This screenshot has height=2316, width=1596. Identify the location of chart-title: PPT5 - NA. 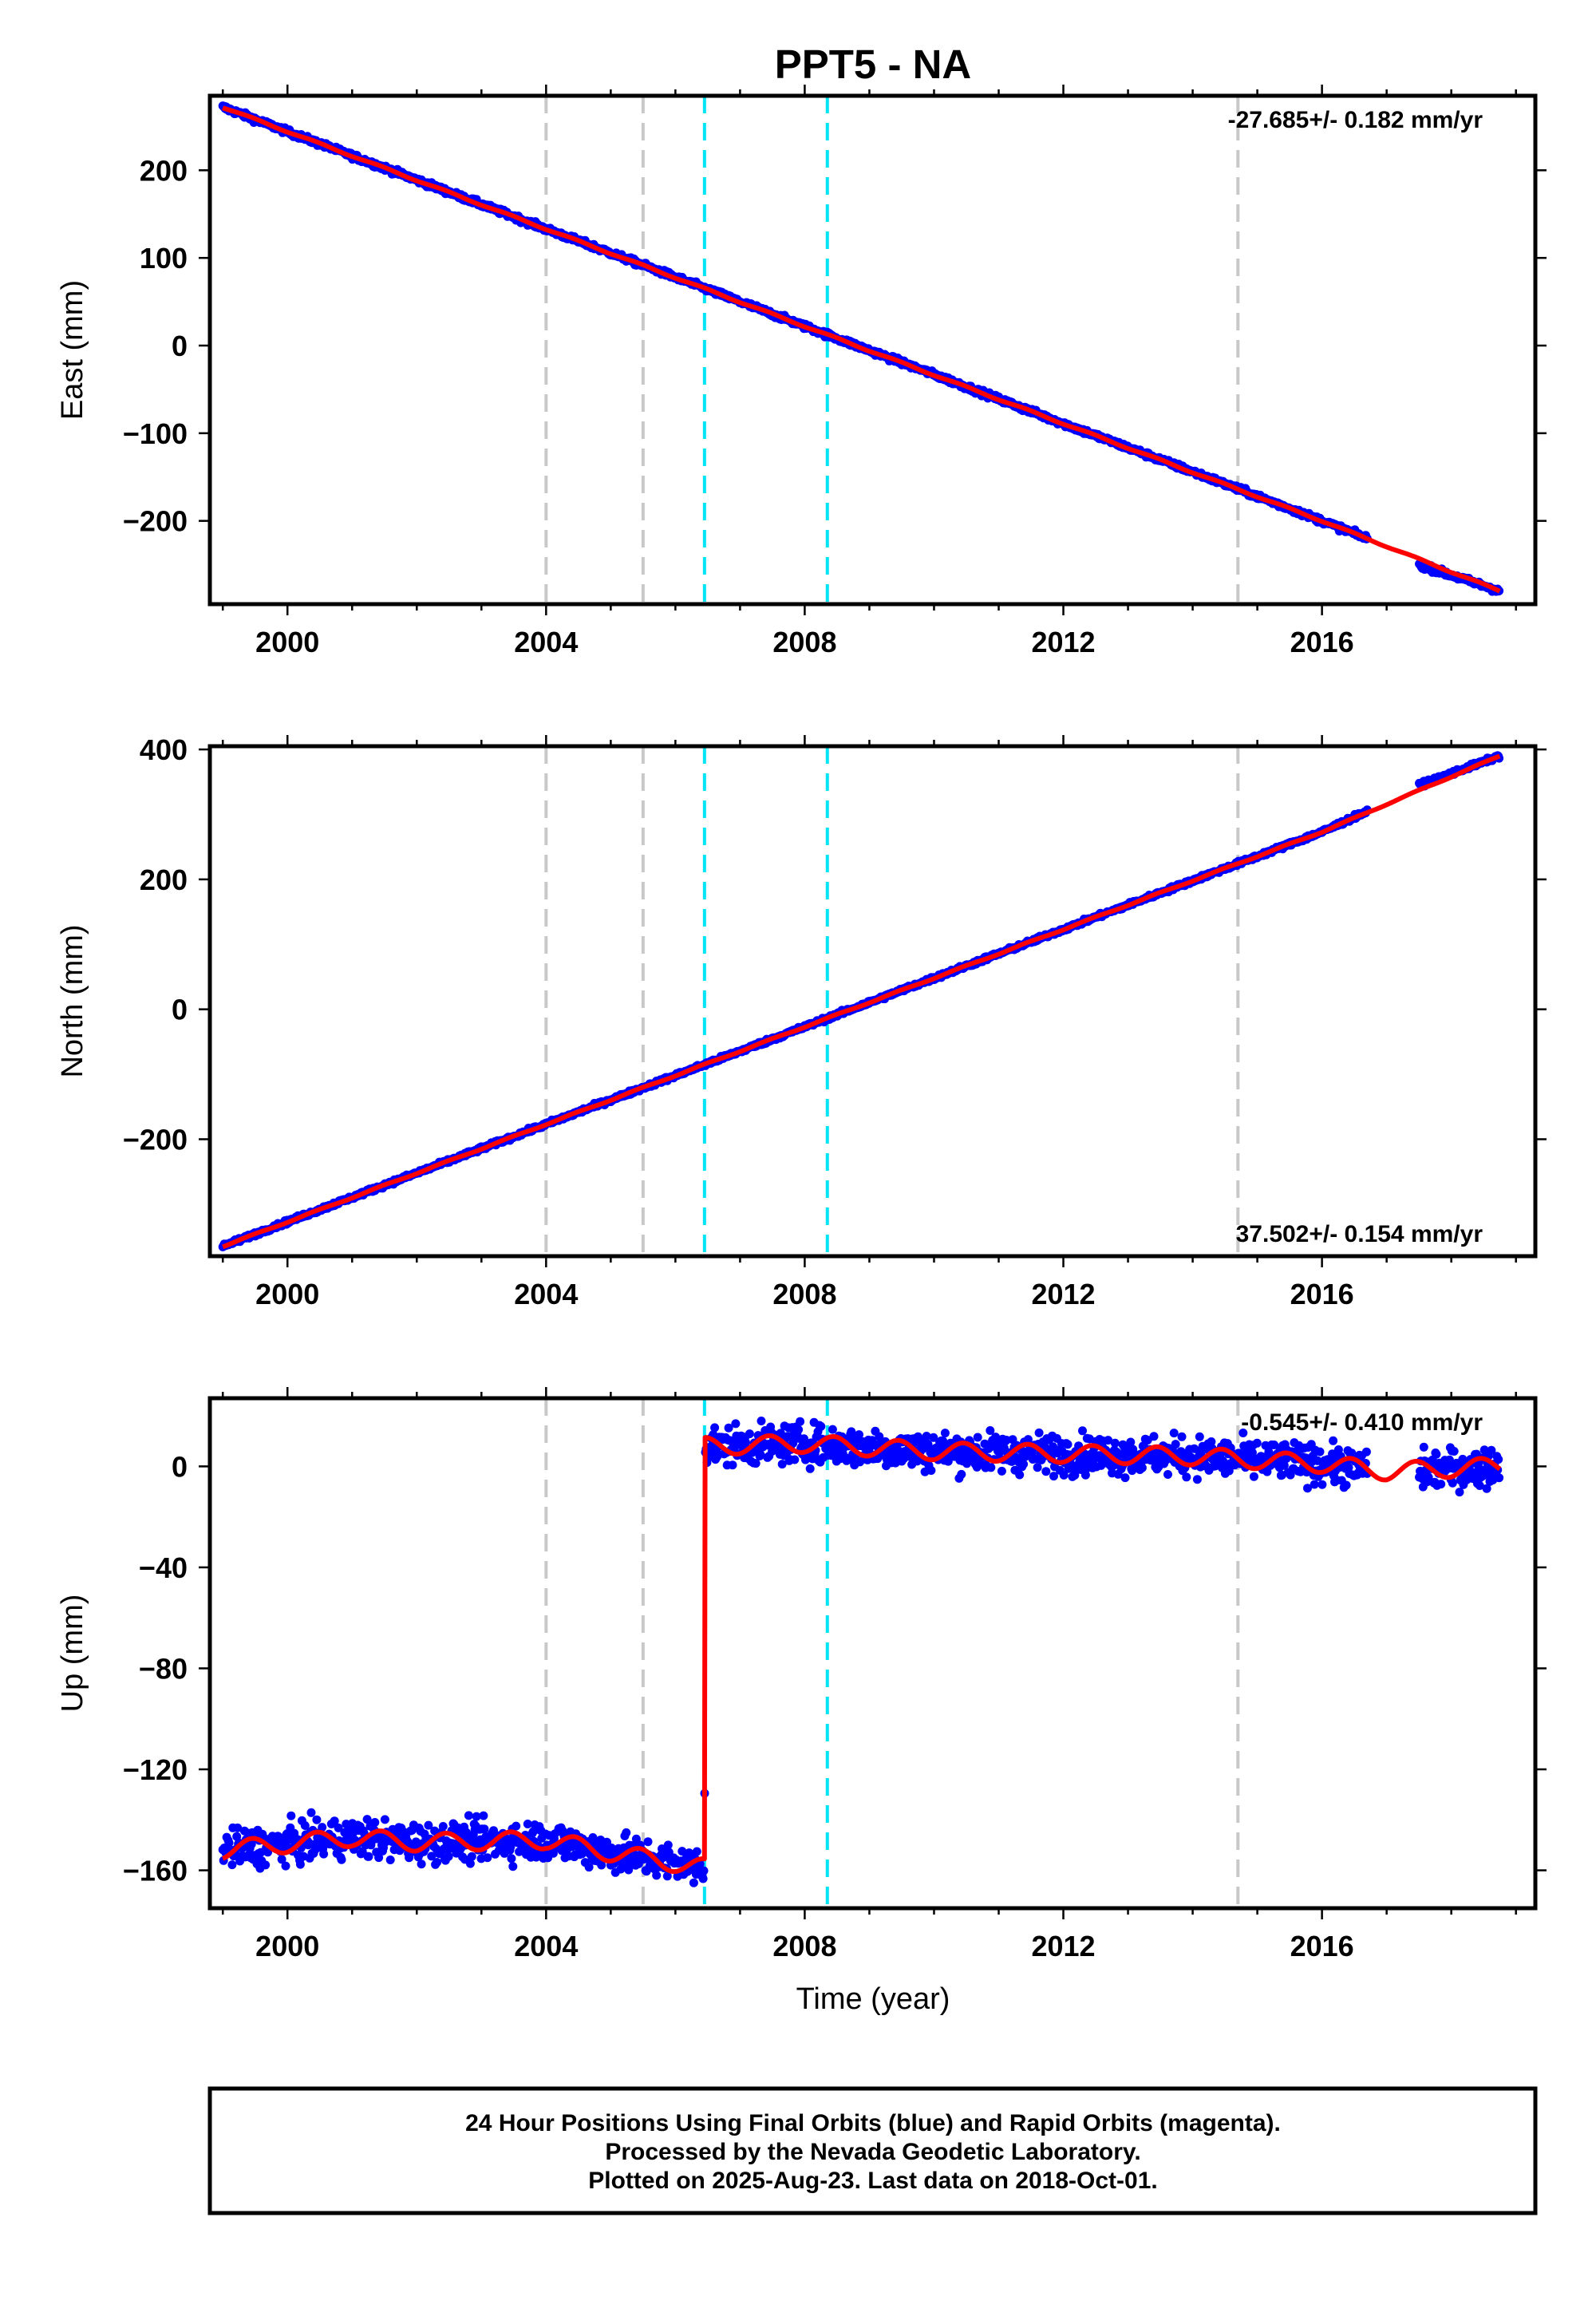
(873, 64).